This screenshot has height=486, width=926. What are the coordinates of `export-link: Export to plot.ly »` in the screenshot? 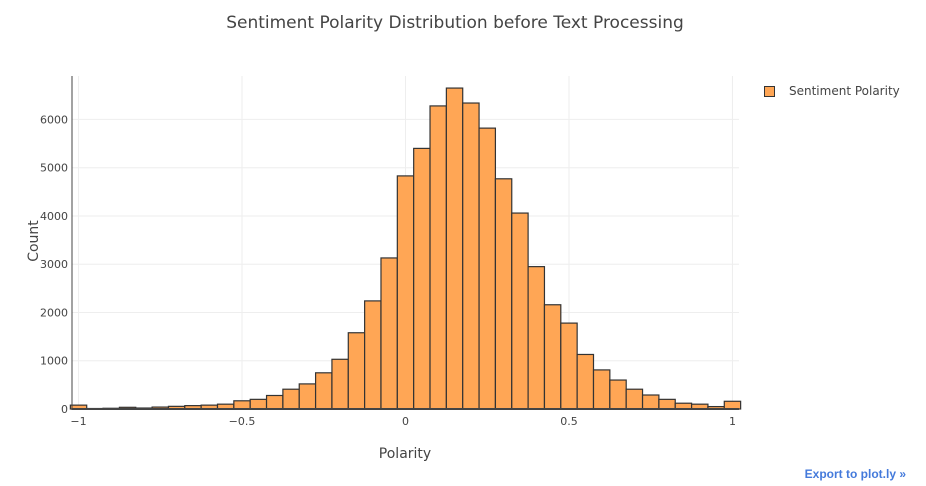 It's located at (855, 474).